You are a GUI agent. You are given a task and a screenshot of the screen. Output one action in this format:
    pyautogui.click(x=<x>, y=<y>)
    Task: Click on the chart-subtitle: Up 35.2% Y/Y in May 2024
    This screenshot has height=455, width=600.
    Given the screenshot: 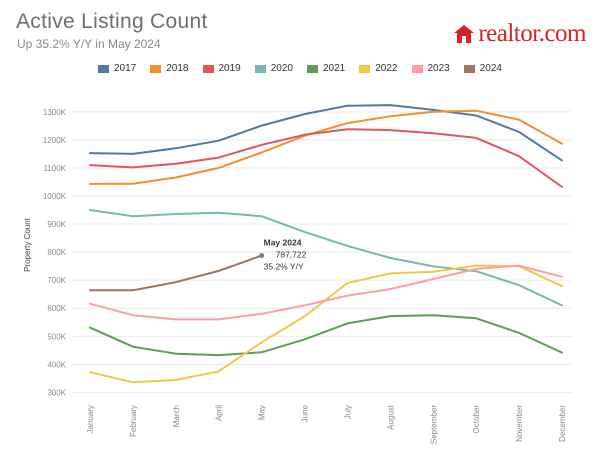 What is the action you would take?
    pyautogui.click(x=89, y=44)
    